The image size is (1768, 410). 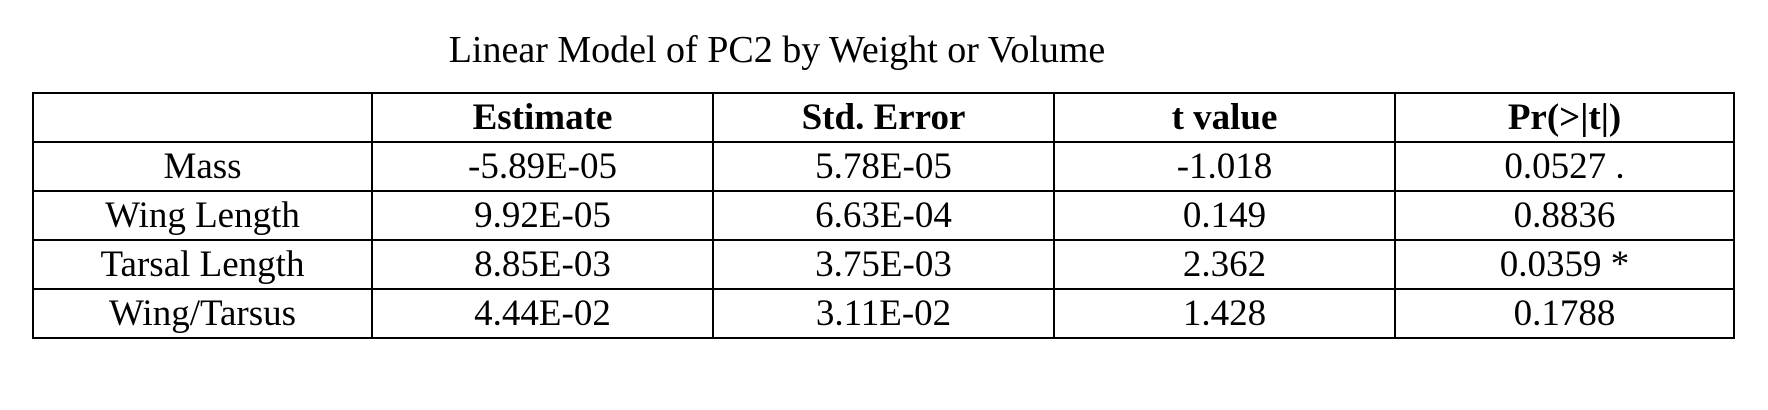 I want to click on cell-std-error: 5.78E-05, so click(x=883, y=166).